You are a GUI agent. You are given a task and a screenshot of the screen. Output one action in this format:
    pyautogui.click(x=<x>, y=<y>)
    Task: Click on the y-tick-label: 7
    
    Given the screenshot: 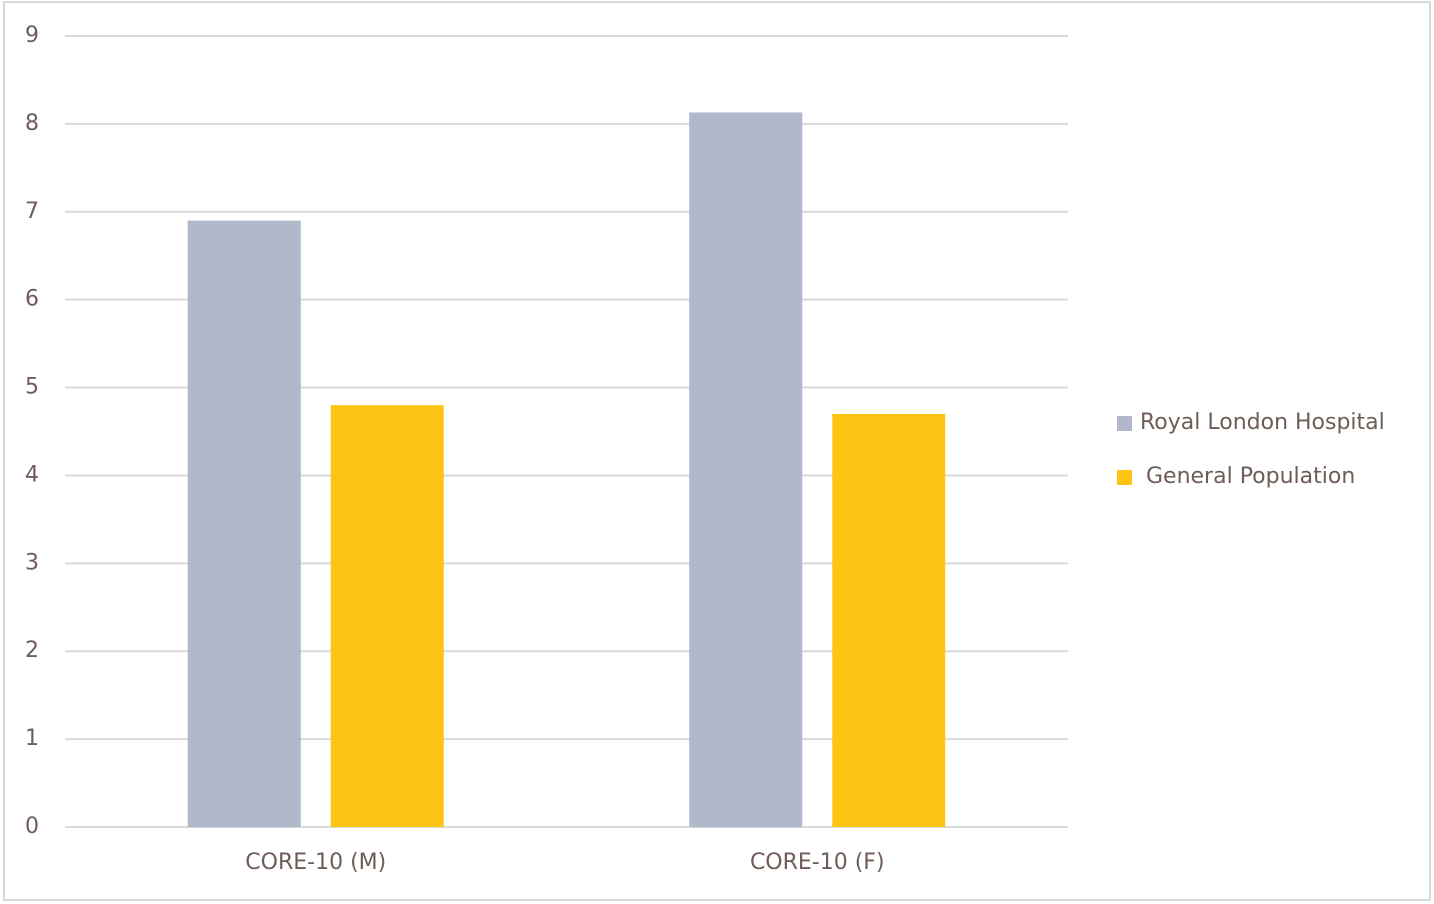 What is the action you would take?
    pyautogui.click(x=32, y=211)
    